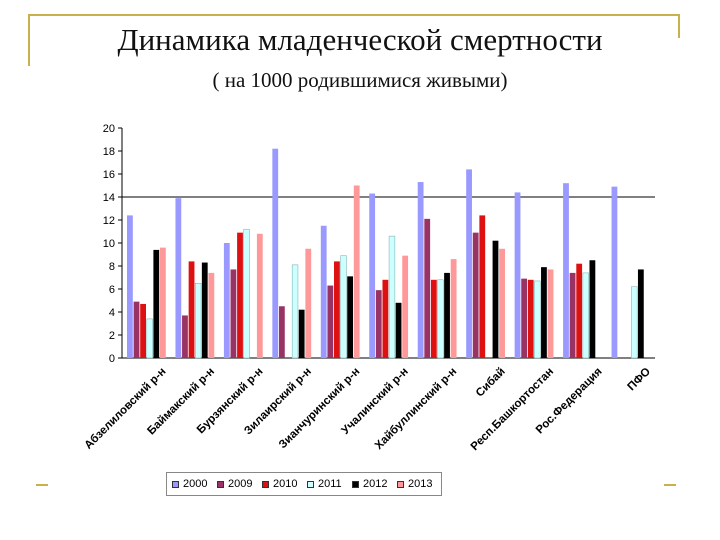 The width and height of the screenshot is (720, 540). Describe the element at coordinates (109, 129) in the screenshot. I see `y-tick-label: 20` at that location.